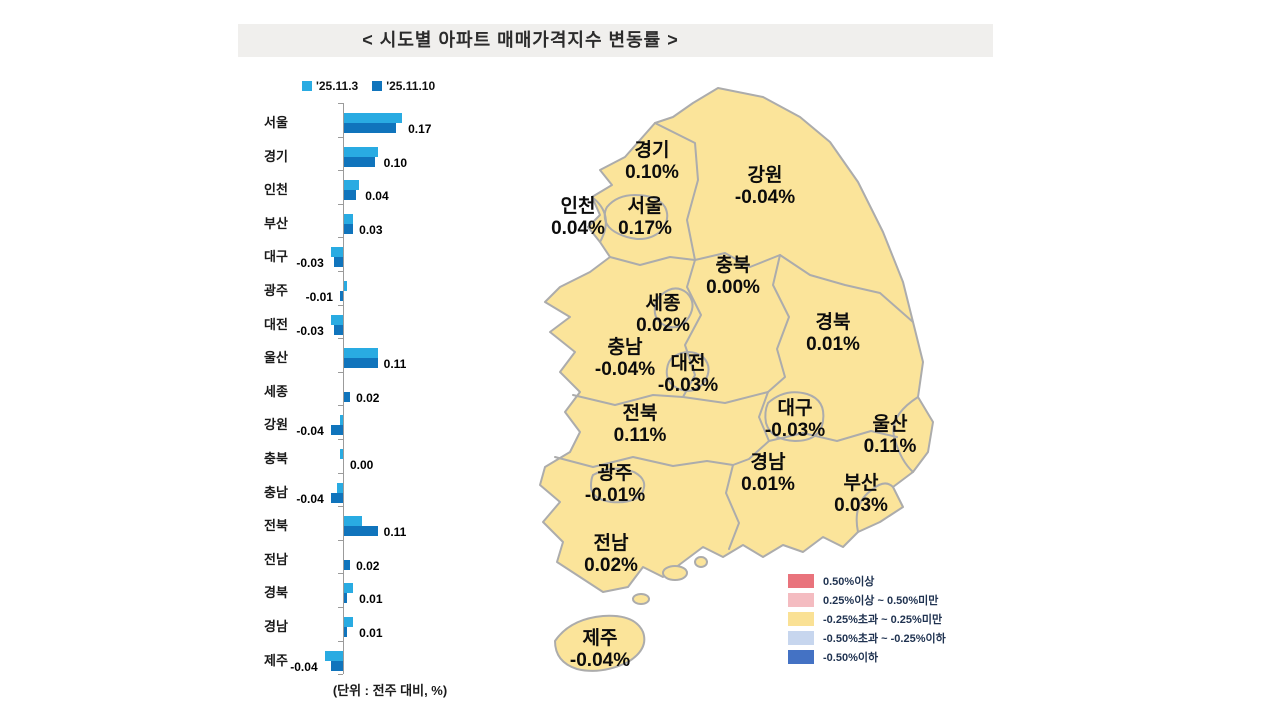 The image size is (1280, 720). Describe the element at coordinates (337, 86) in the screenshot. I see `legend-label-prev: '25.11.3` at that location.